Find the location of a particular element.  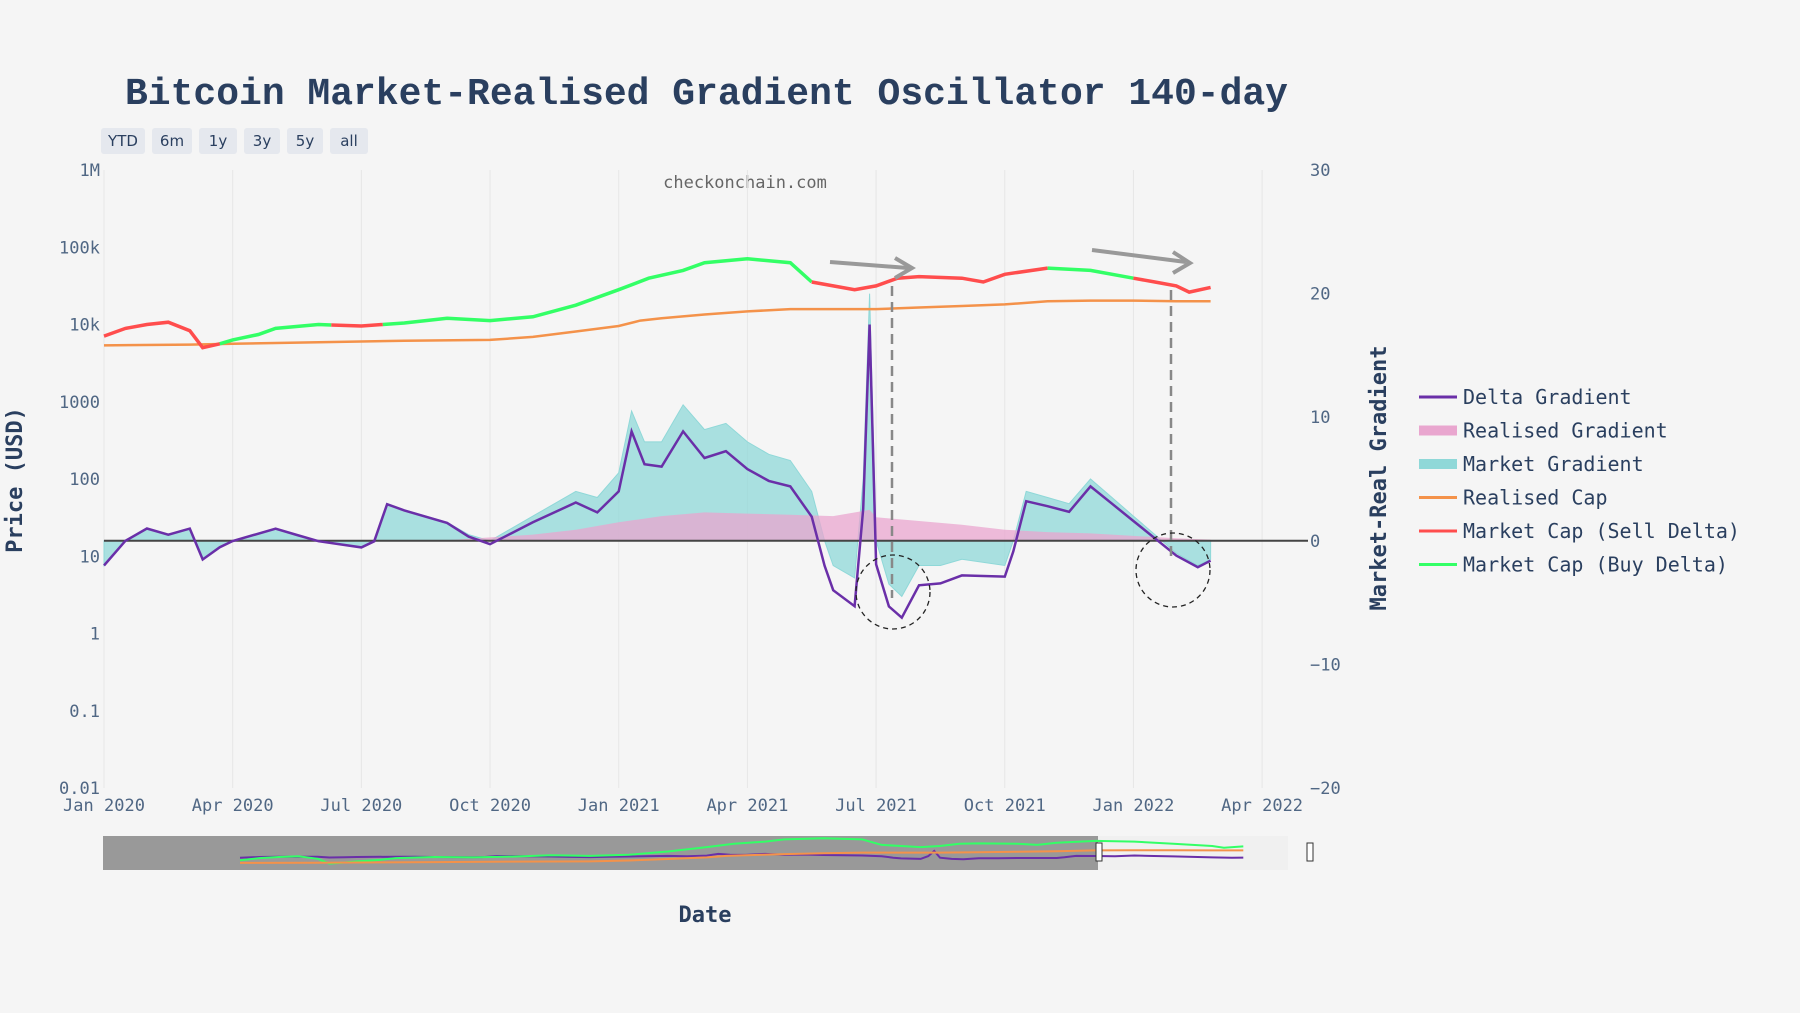

x-axis-title: Date is located at coordinates (705, 915).